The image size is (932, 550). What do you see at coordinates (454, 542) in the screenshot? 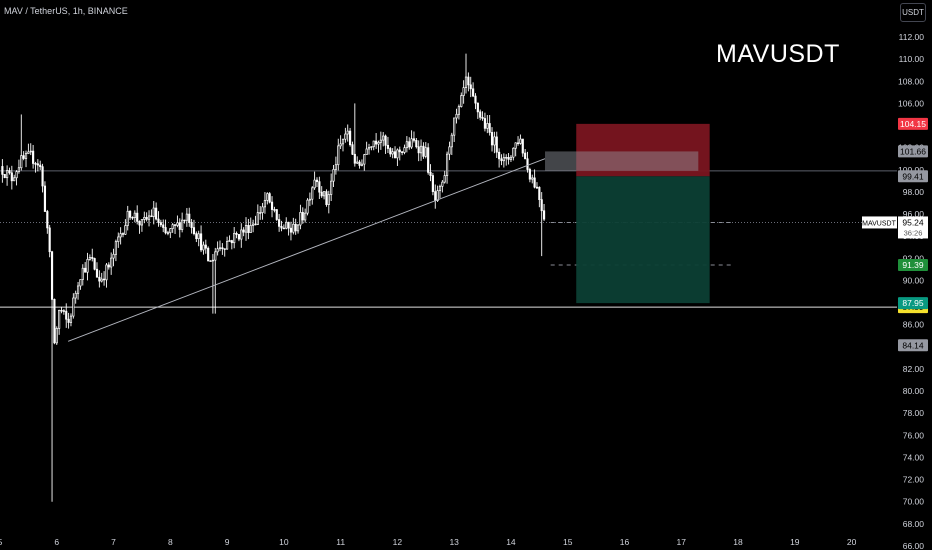
I see `x-tick-label: 13` at bounding box center [454, 542].